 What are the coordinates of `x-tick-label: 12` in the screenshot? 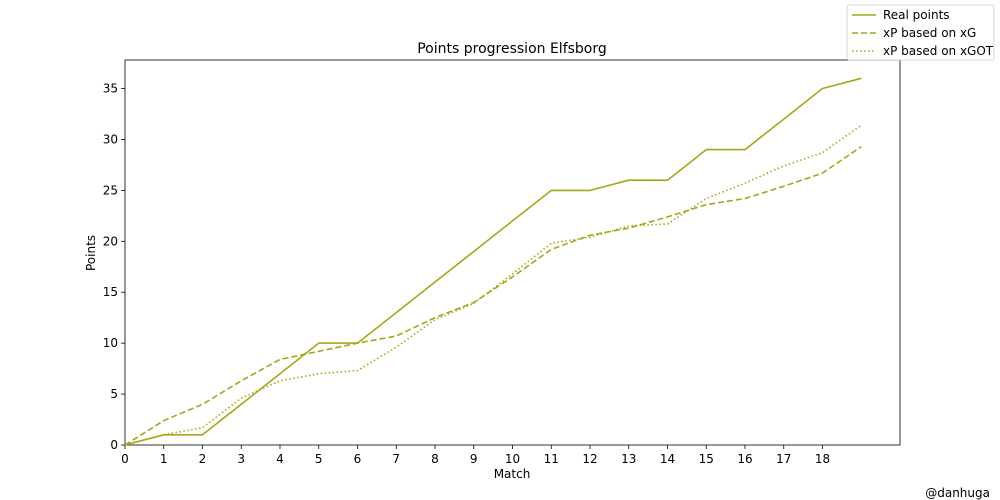 It's located at (589, 459).